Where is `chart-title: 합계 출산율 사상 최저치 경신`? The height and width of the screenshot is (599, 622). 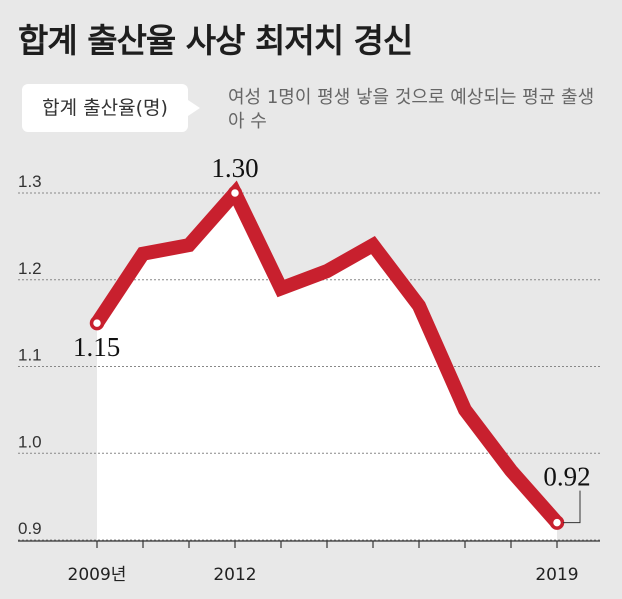 chart-title: 합계 출산율 사상 최저치 경신 is located at coordinates (215, 40).